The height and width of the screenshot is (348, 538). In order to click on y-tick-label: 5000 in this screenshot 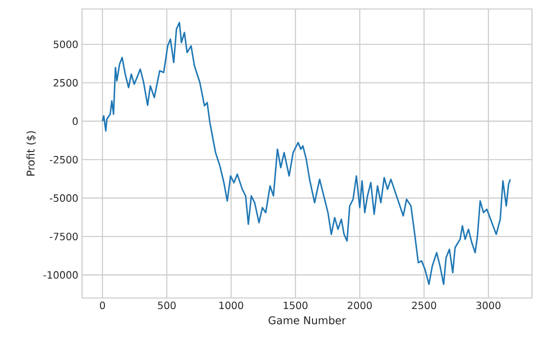, I will do `click(66, 44)`.